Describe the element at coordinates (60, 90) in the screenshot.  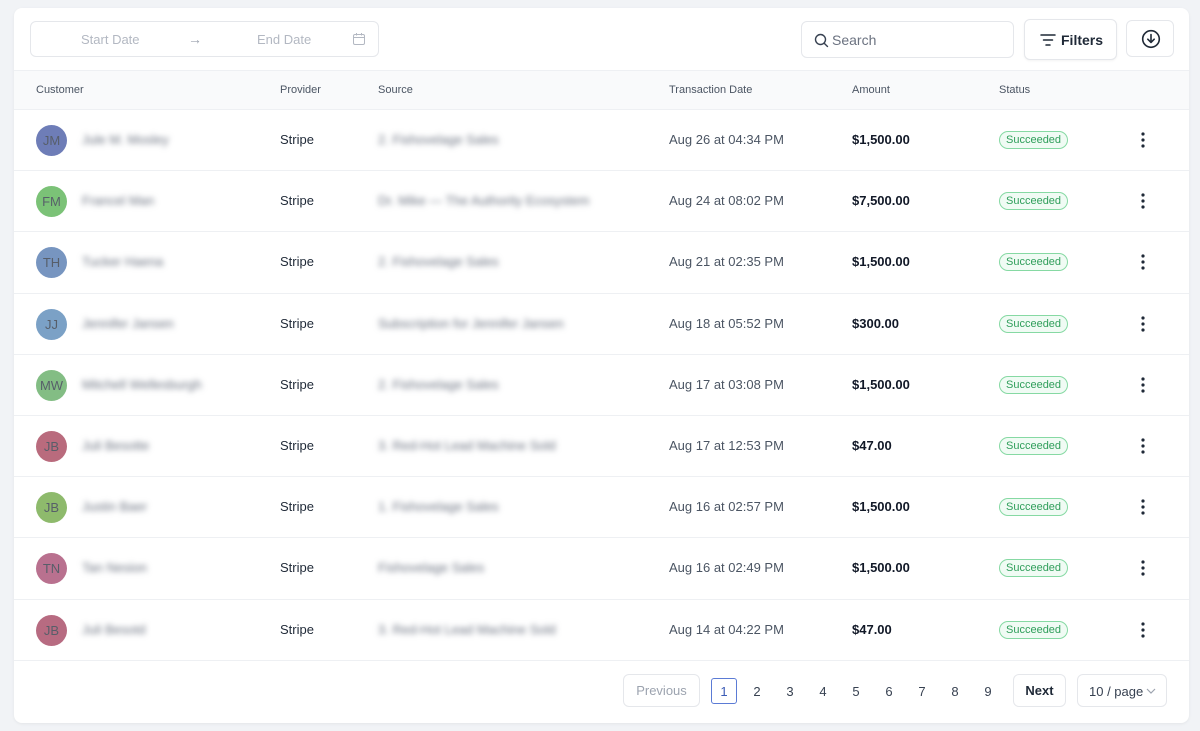
I see `column-header-customer: Customer` at that location.